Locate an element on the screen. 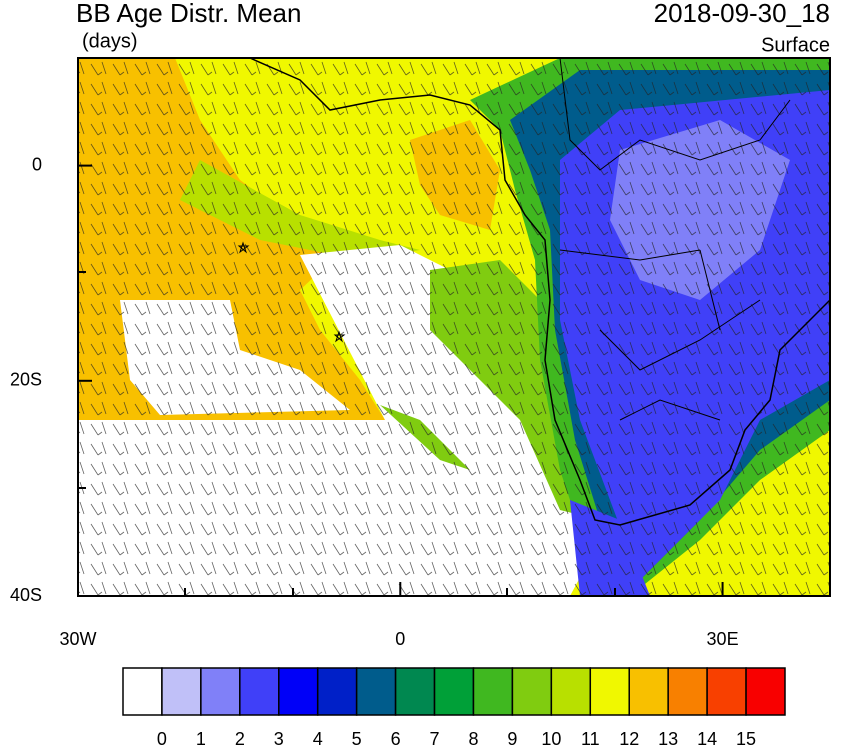 The image size is (850, 750). date: 2018-09-30_18 is located at coordinates (742, 14).